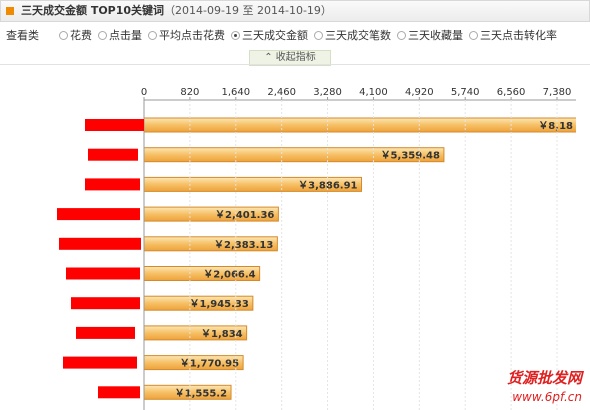 This screenshot has height=410, width=590. What do you see at coordinates (244, 215) in the screenshot?
I see `value-label: ￥2,401.36` at bounding box center [244, 215].